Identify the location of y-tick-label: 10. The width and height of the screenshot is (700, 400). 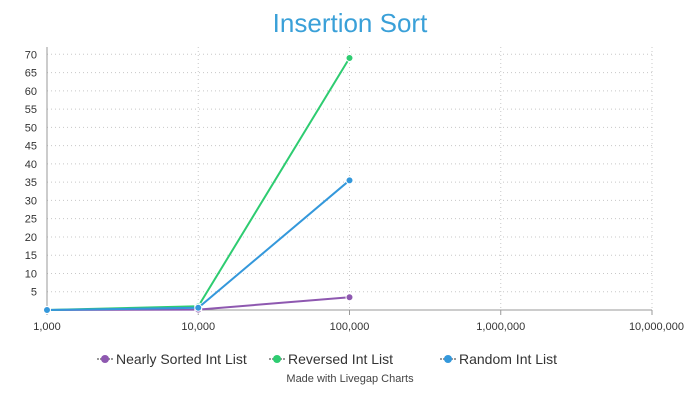
(31, 274).